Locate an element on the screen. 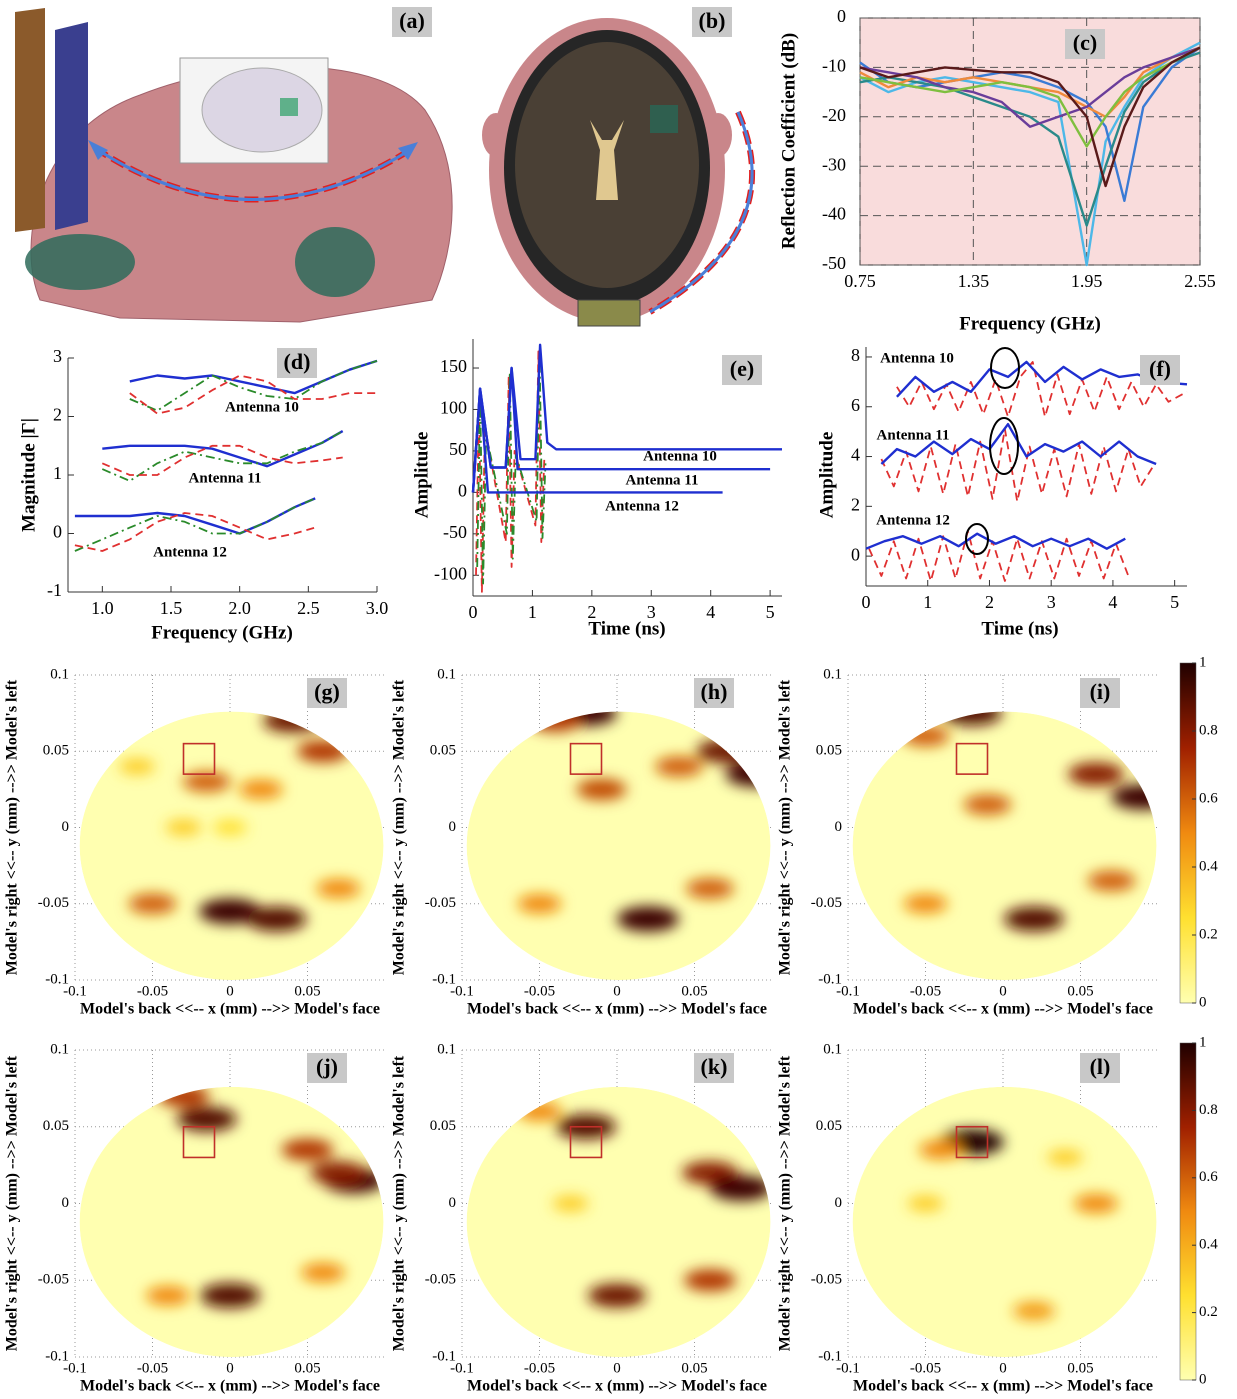 This screenshot has width=1237, height=1399. heatmap-blobs is located at coordinates (644, 1204).